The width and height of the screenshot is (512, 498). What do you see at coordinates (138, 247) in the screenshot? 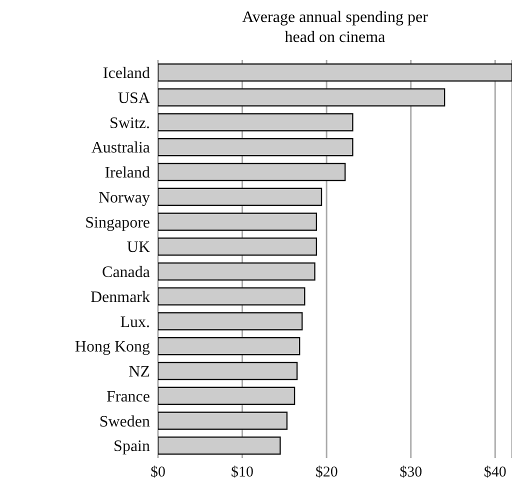
I see `y-tick-label: UK` at bounding box center [138, 247].